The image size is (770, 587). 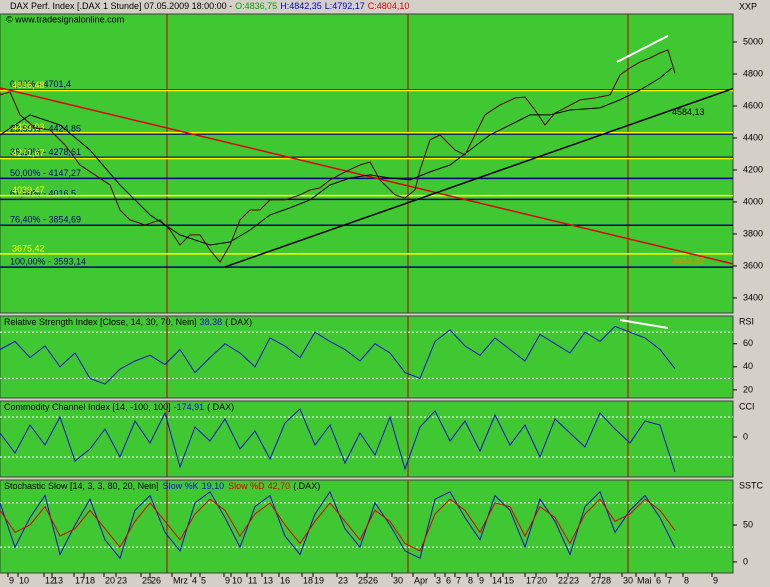 I want to click on trend-line-label: 3653,82, so click(x=688, y=261).